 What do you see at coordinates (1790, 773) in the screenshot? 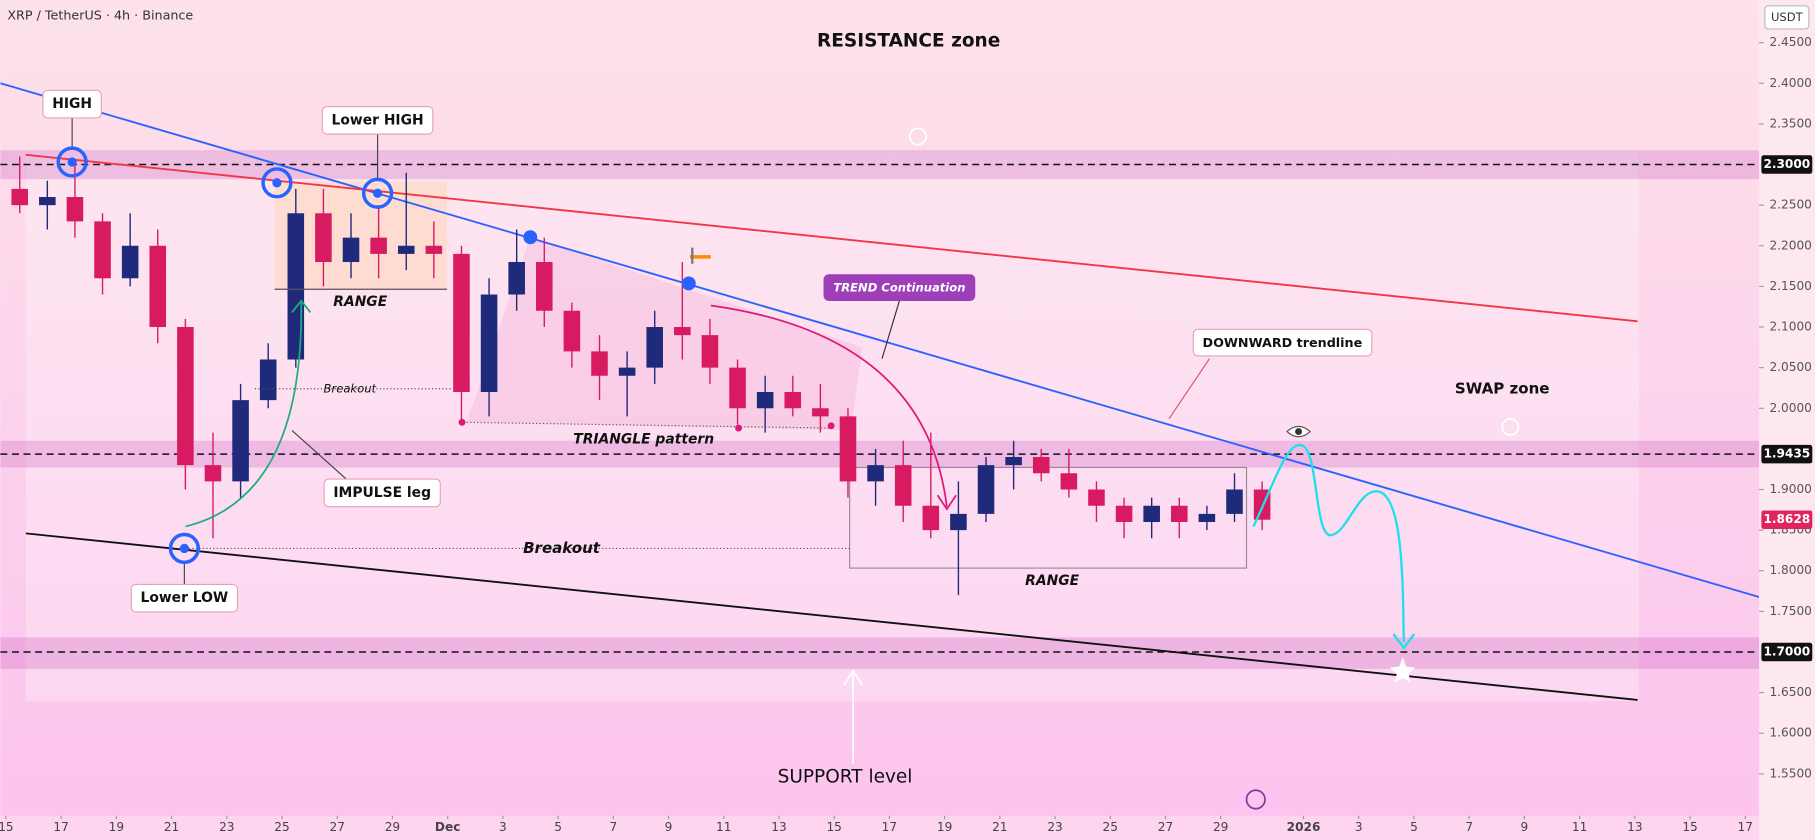
I see `y-tick-label: 1.5500` at bounding box center [1790, 773].